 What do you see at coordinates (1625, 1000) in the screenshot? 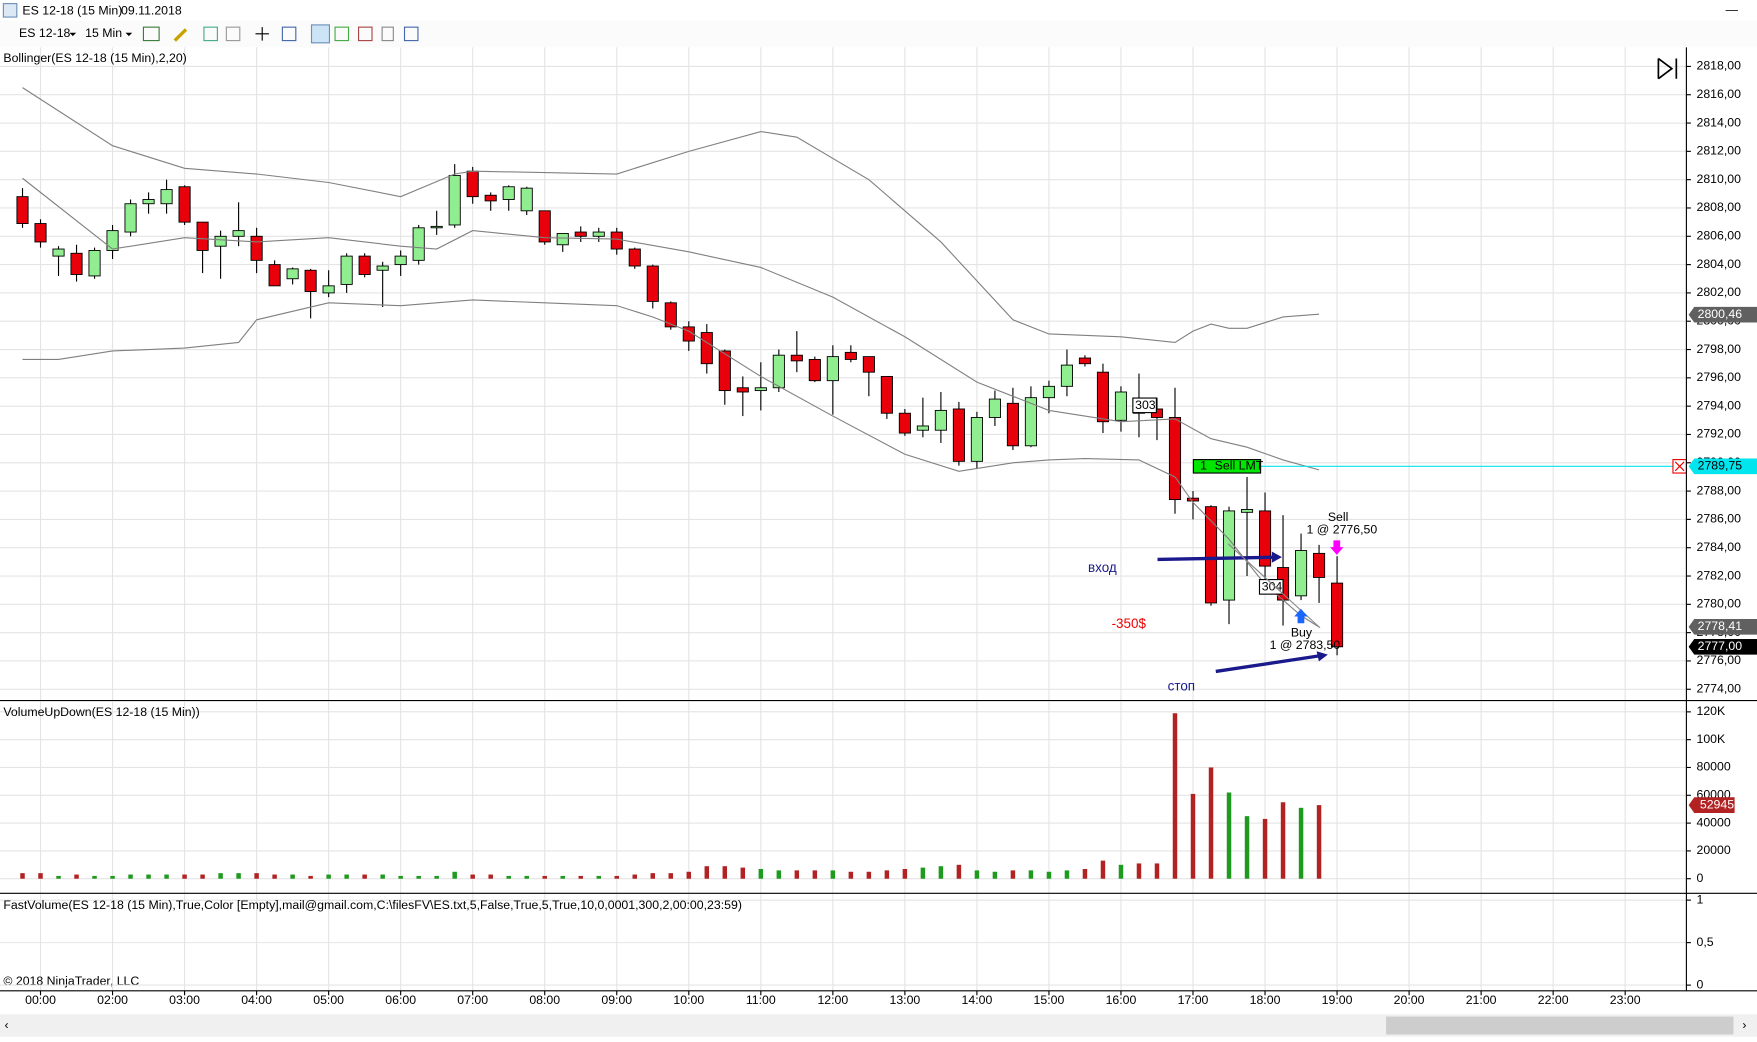
I see `x-tick-label: 23:00` at bounding box center [1625, 1000].